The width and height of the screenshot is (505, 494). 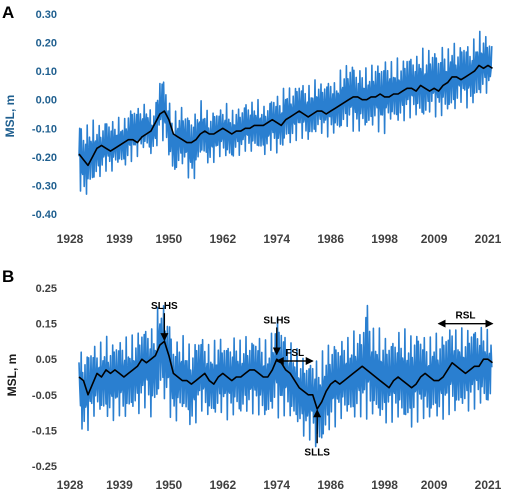 I want to click on y-tick-label: 0.05, so click(x=46, y=360).